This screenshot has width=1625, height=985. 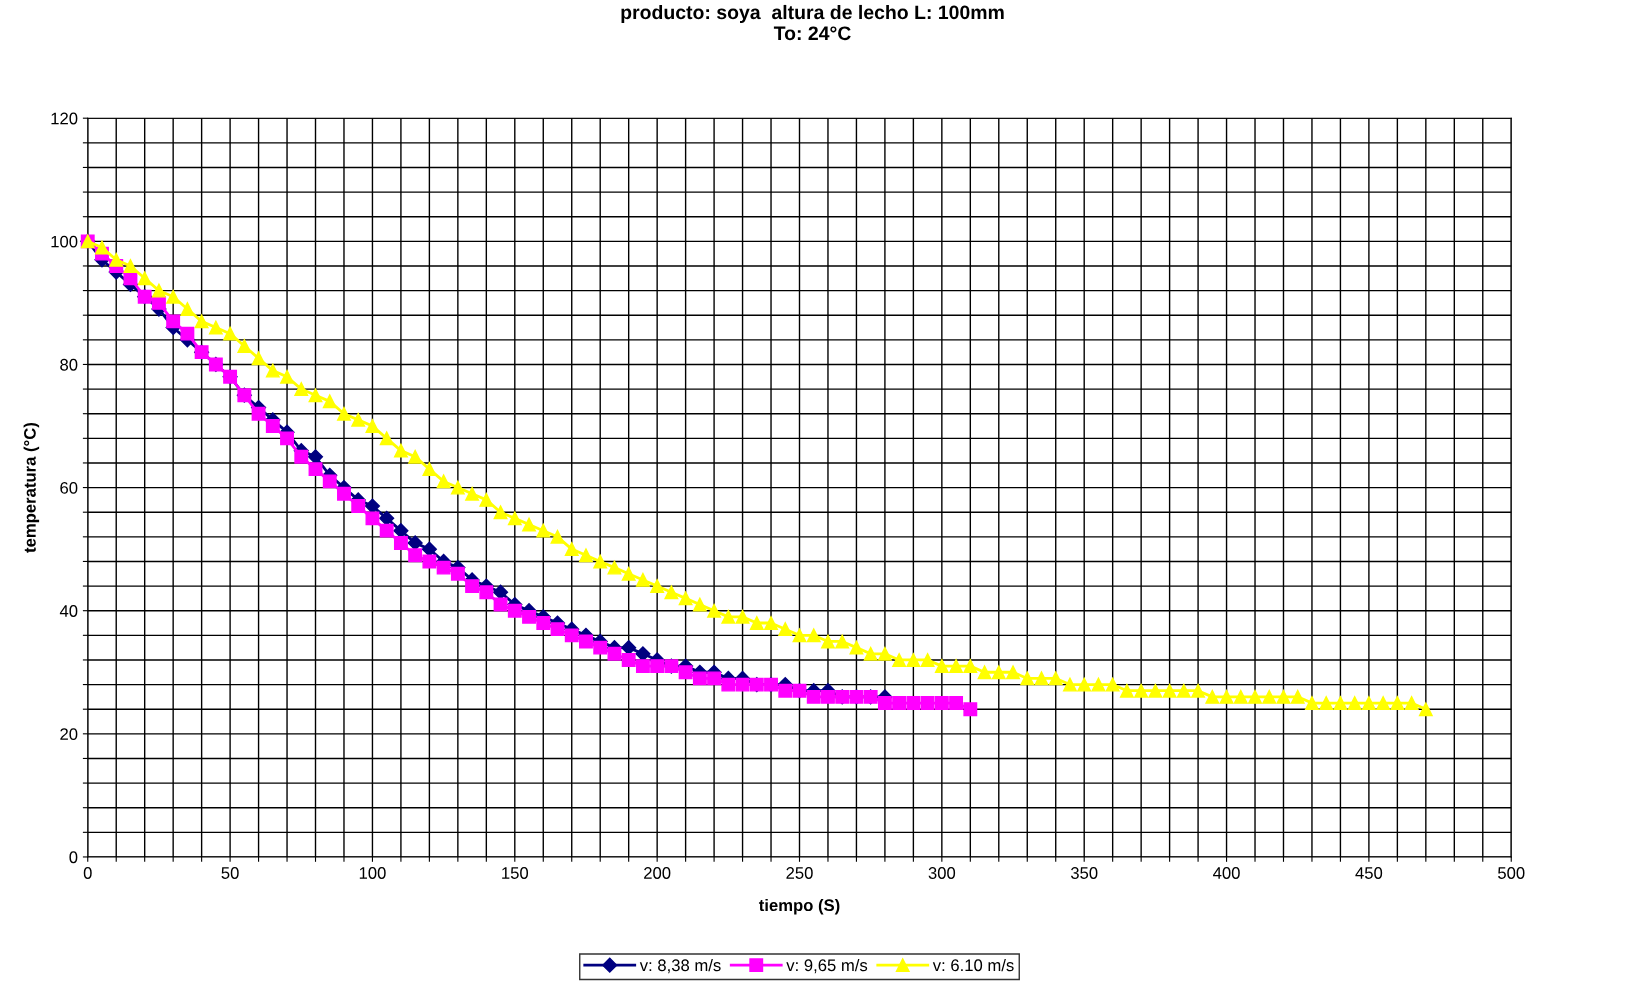 What do you see at coordinates (515, 873) in the screenshot?
I see `x-tick-label: 150` at bounding box center [515, 873].